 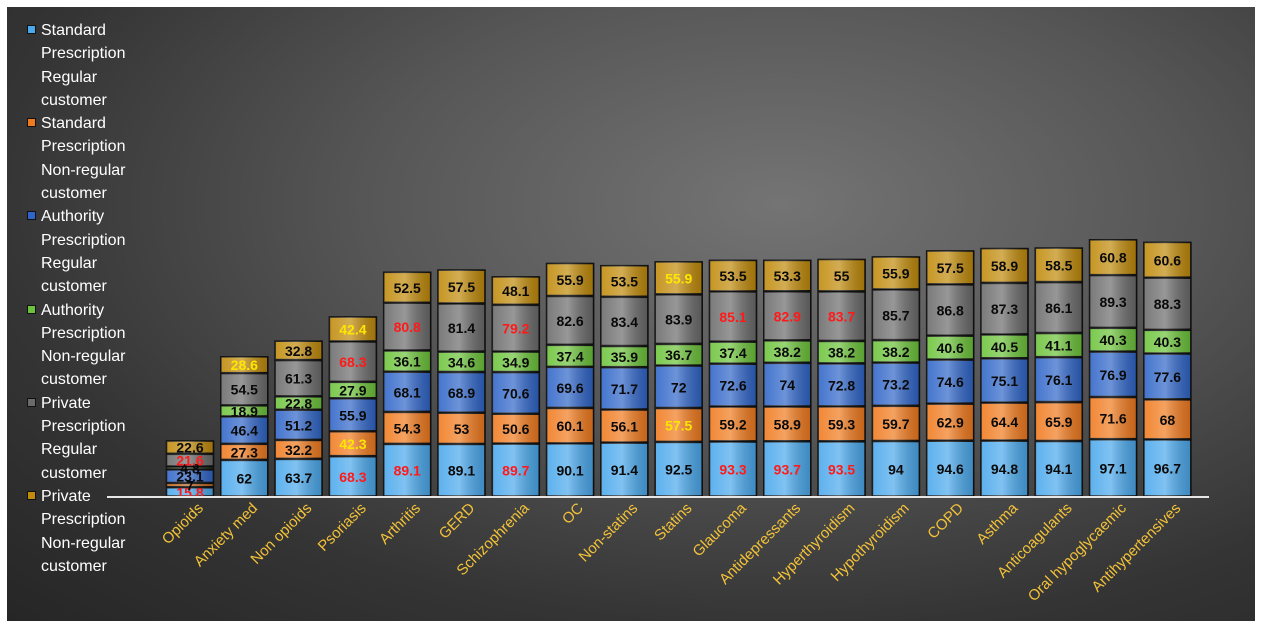 What do you see at coordinates (1112, 419) in the screenshot?
I see `data-label: 71.6` at bounding box center [1112, 419].